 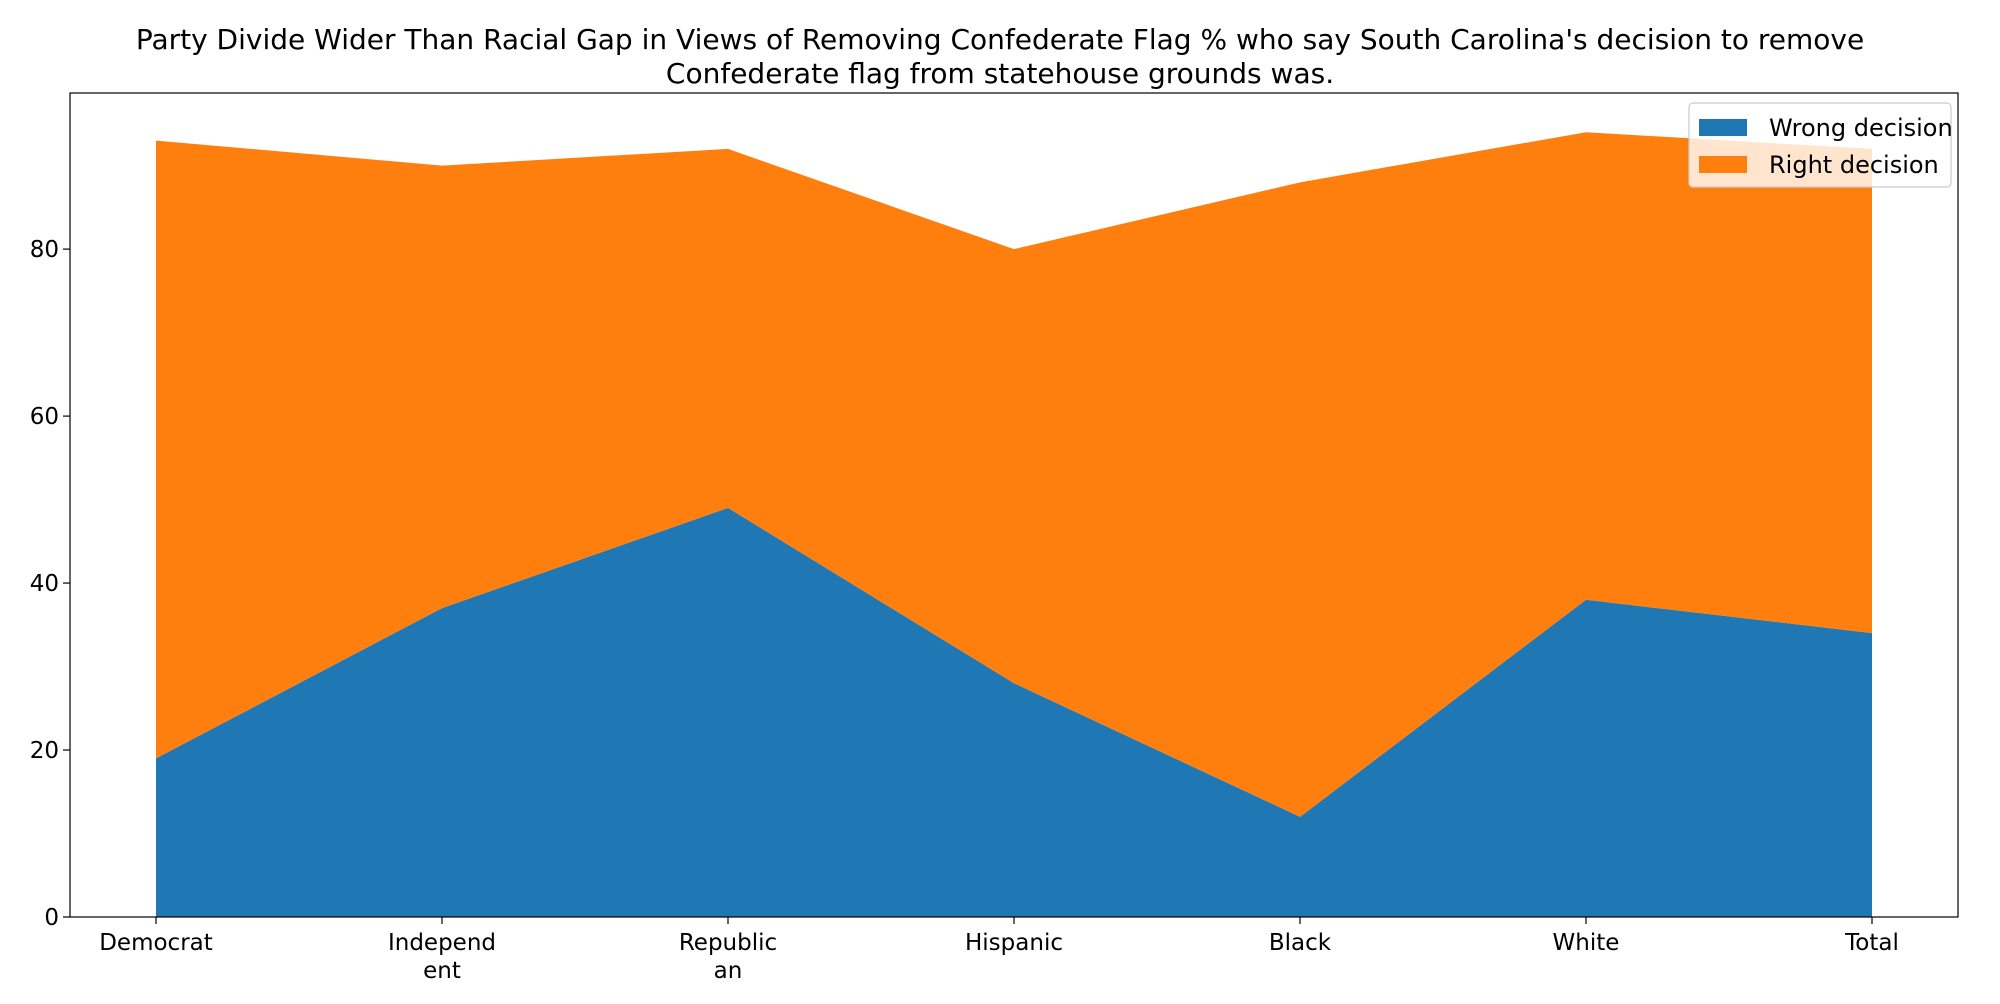 What do you see at coordinates (156, 943) in the screenshot?
I see `x-tick-label: Democrat` at bounding box center [156, 943].